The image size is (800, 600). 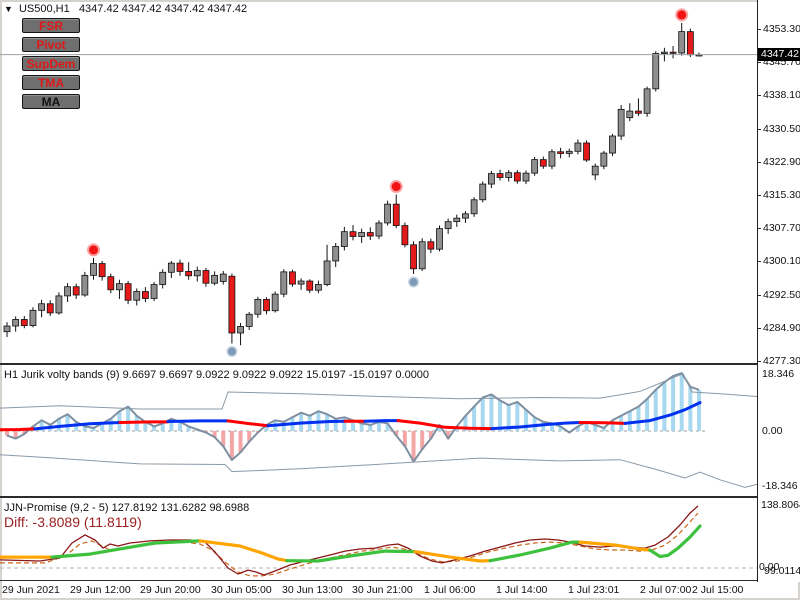 I want to click on promise-diff-value: Diff: -3.8089 (11.8119), so click(x=73, y=522).